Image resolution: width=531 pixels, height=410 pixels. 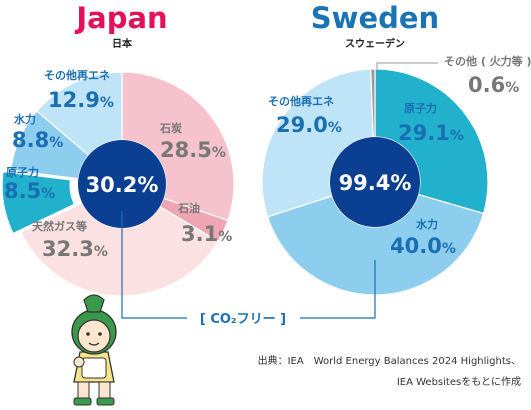 What do you see at coordinates (375, 18) in the screenshot?
I see `sweden-title: Sweden` at bounding box center [375, 18].